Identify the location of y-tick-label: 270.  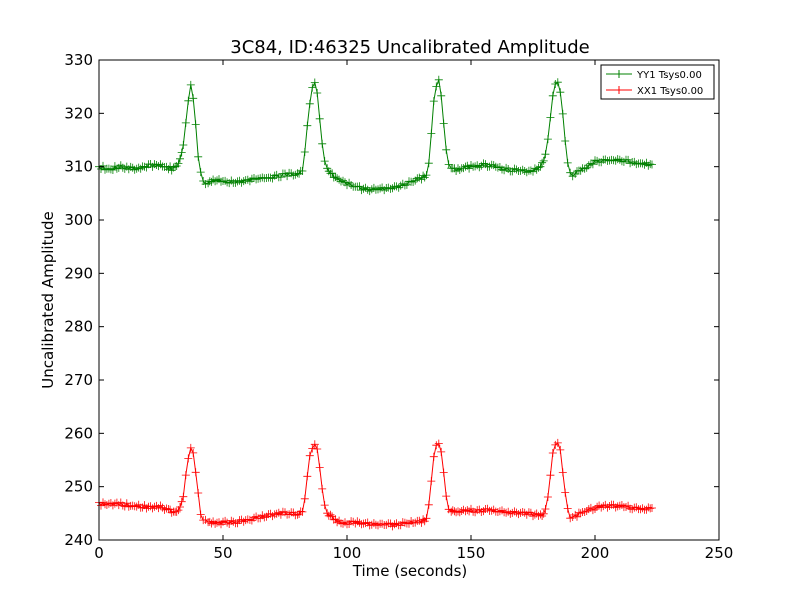
(78, 380).